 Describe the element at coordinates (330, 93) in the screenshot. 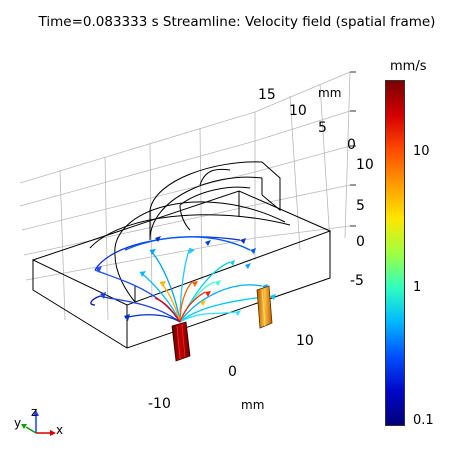

I see `y-axis-unit: mm` at that location.